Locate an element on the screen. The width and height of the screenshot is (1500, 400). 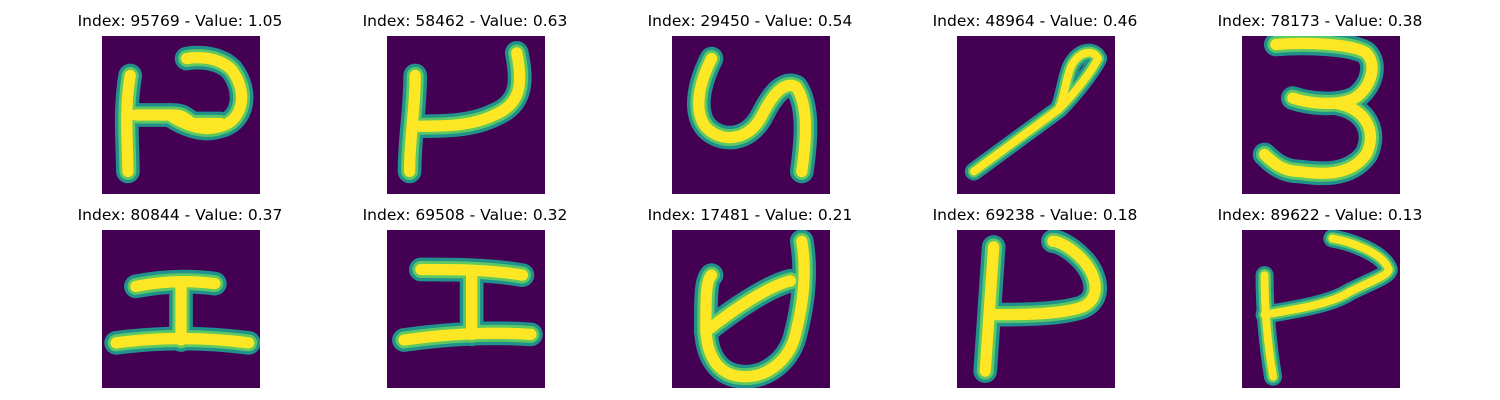
panel-title: Index: 29450 - Value: 0.54 is located at coordinates (750, 21).